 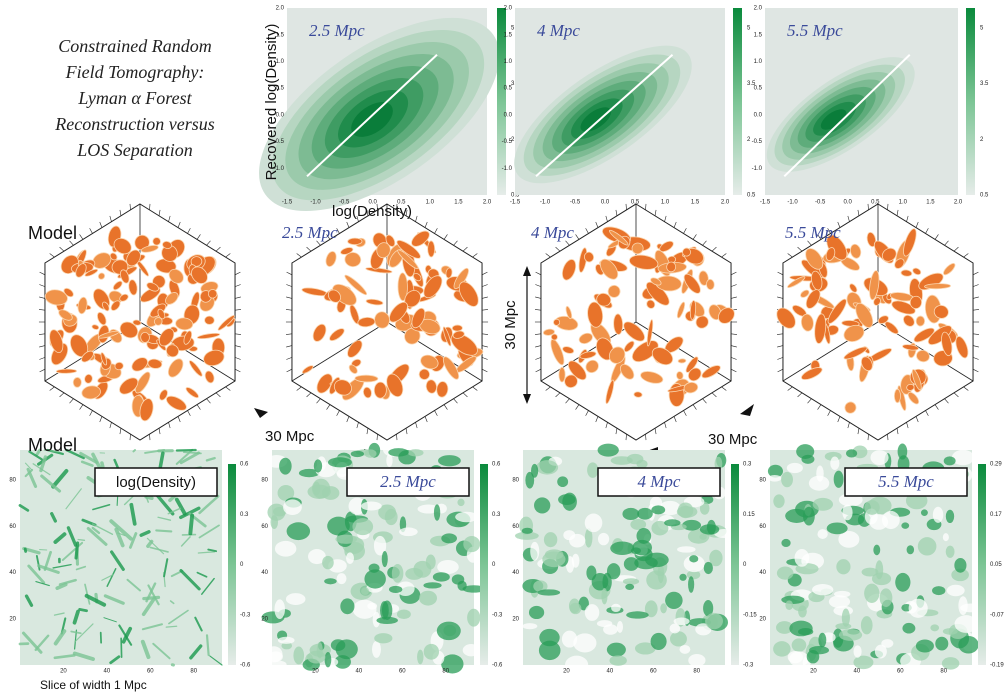 I want to click on colorbar-tick-label: -0.19, so click(x=997, y=666).